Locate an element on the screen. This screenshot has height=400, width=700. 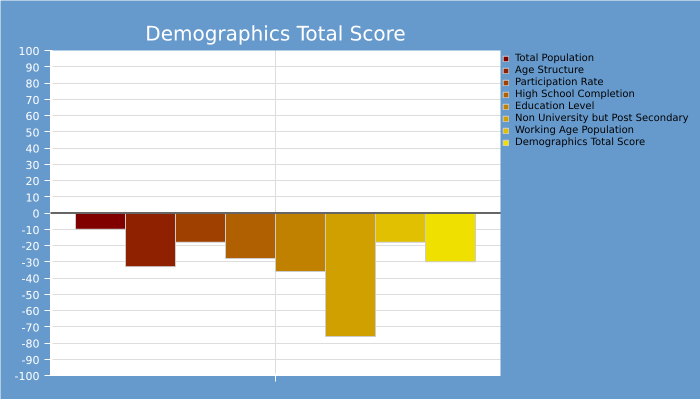
y-tick-label: 30 is located at coordinates (33, 165).